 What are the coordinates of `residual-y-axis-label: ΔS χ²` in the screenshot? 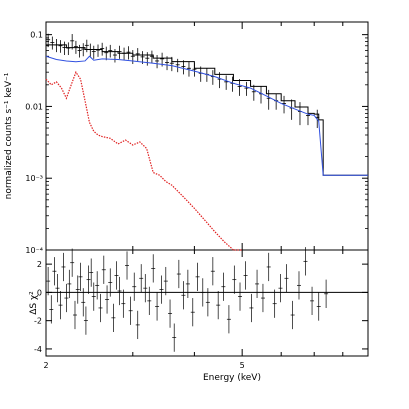 It's located at (34, 303).